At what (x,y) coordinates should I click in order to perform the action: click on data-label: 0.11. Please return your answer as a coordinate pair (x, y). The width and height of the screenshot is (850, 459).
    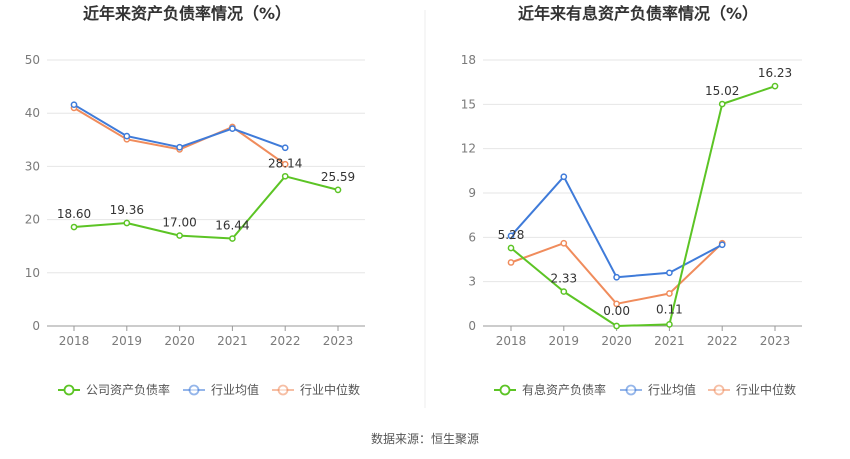
    Looking at the image, I should click on (669, 309).